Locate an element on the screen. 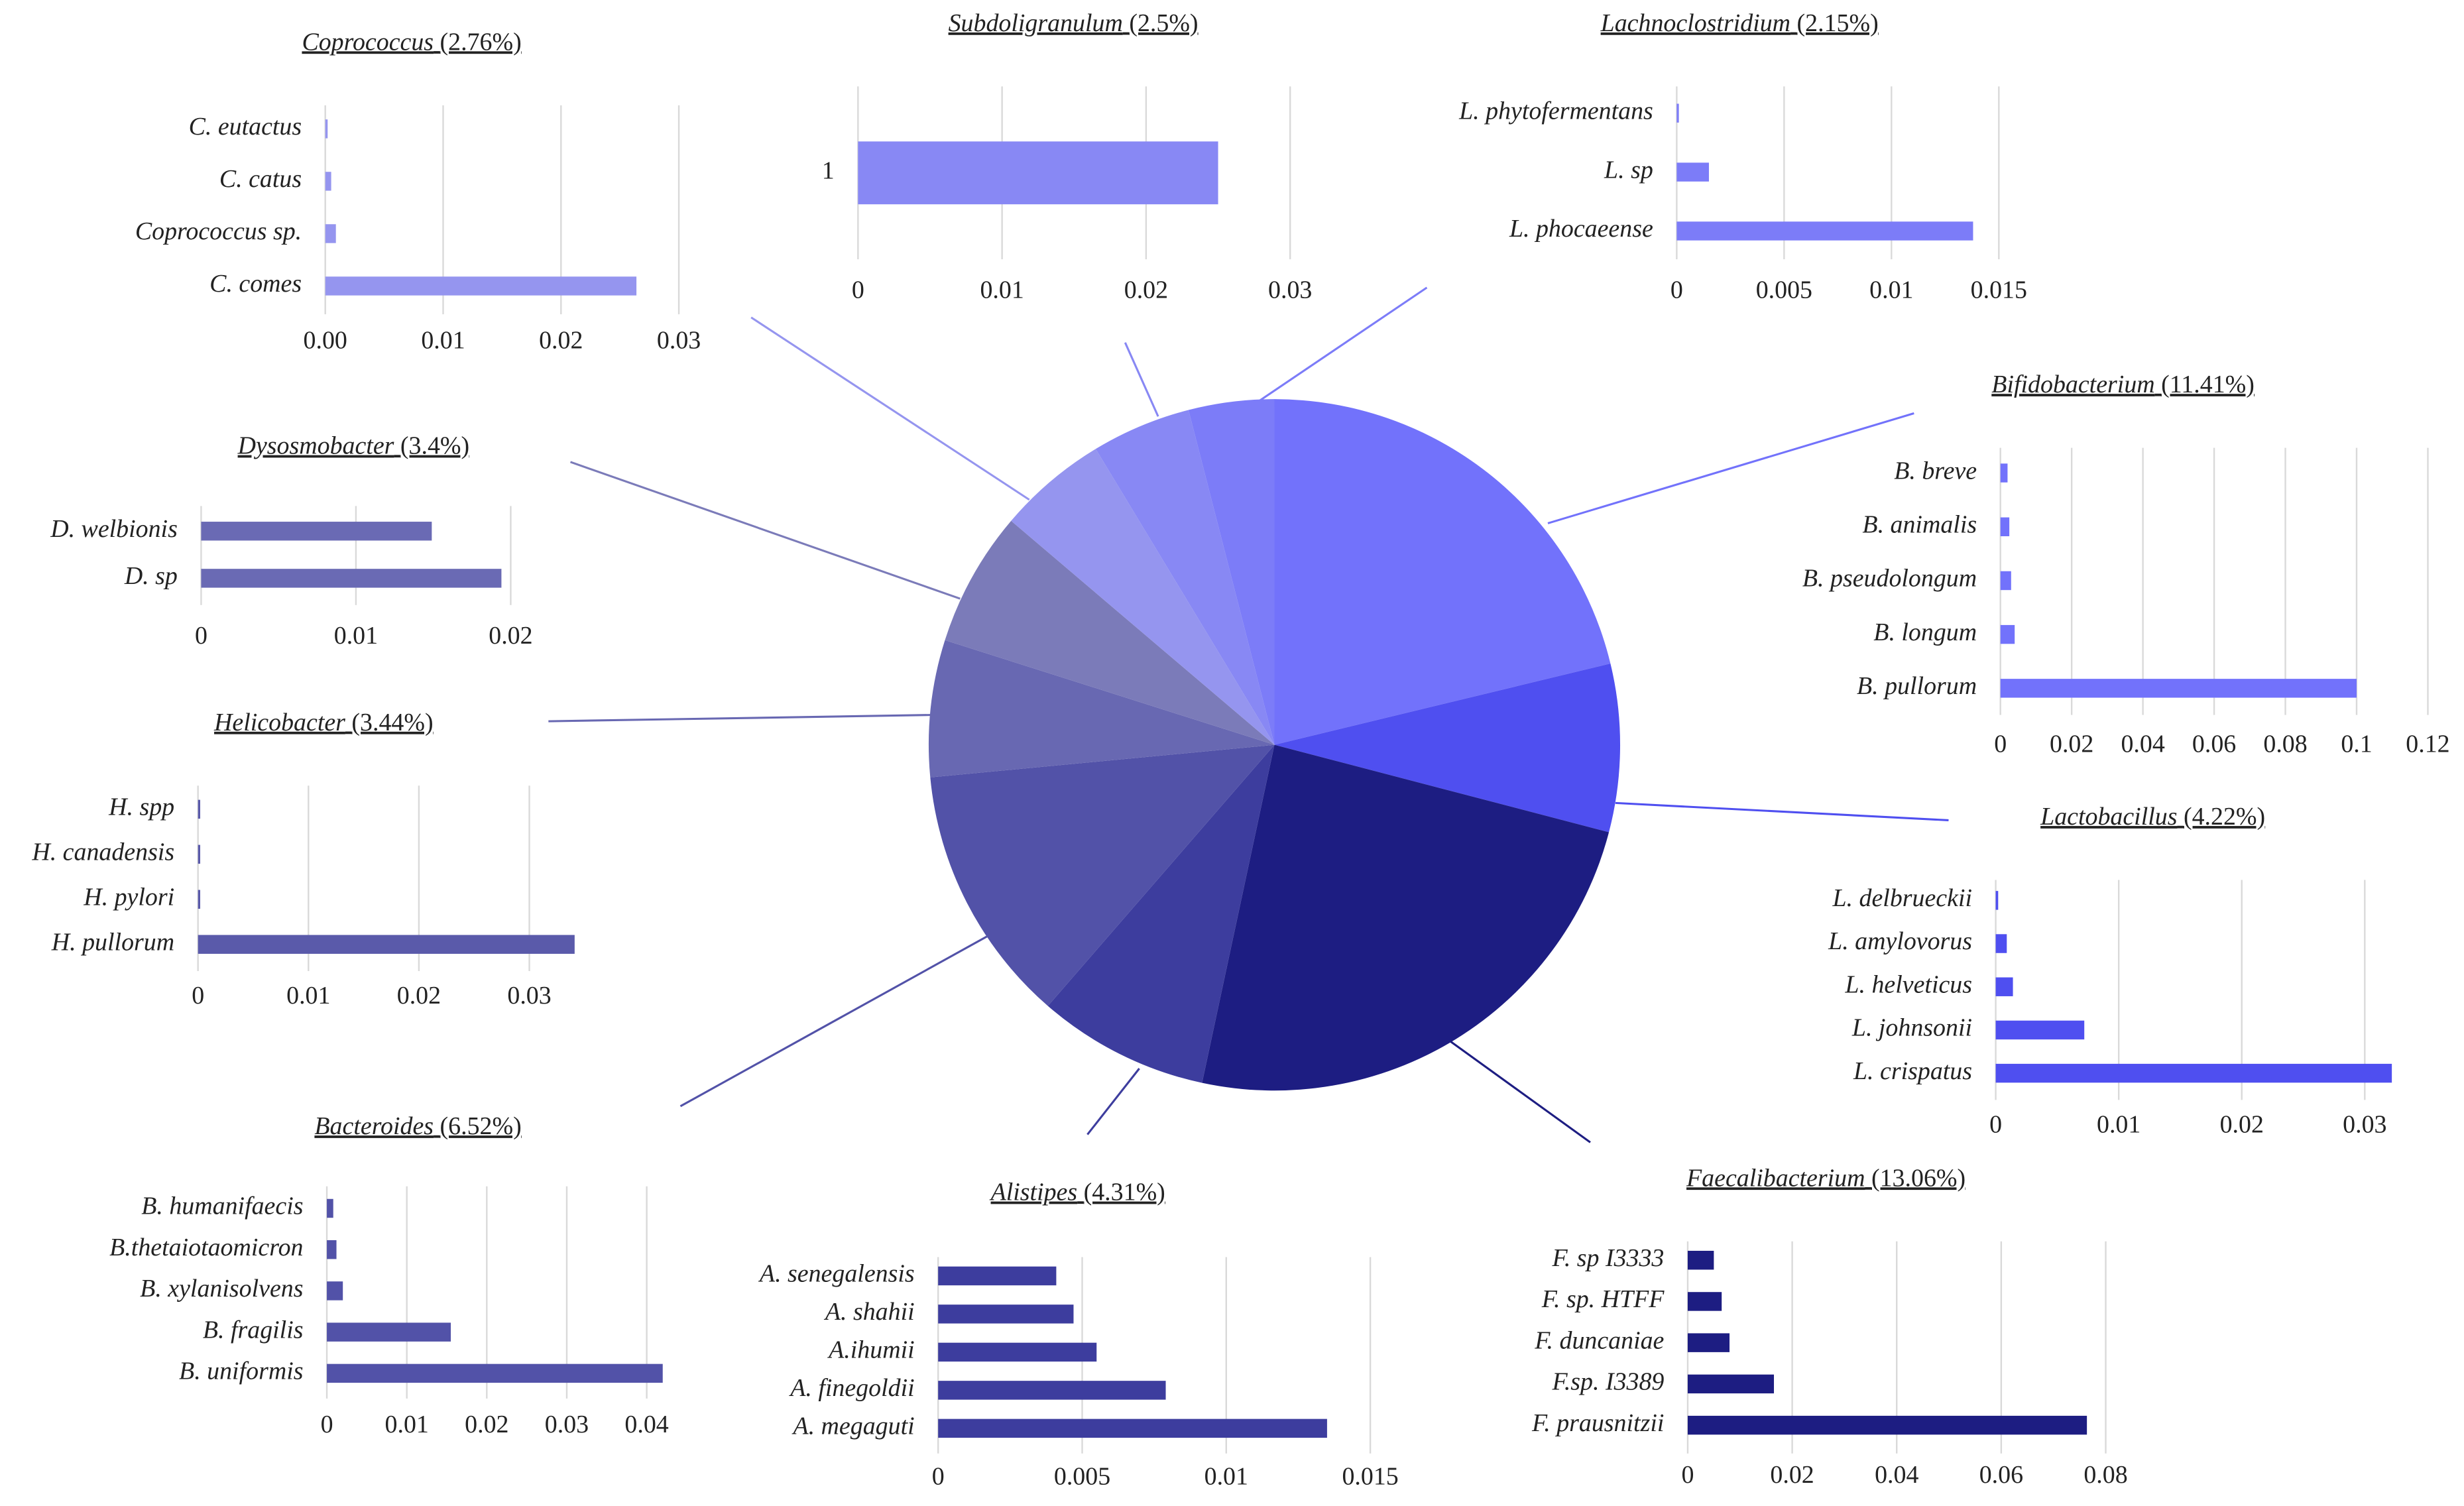  chart-title: Coprococcus (2.76%) is located at coordinates (411, 42).